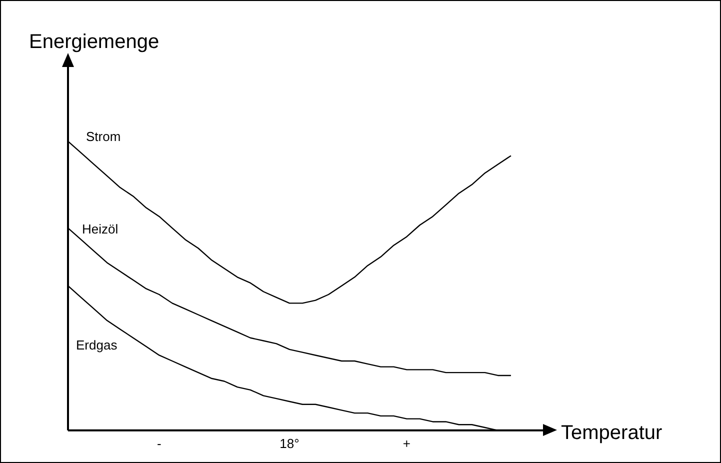 This screenshot has width=721, height=463. Describe the element at coordinates (159, 443) in the screenshot. I see `x-tick-label: -` at that location.